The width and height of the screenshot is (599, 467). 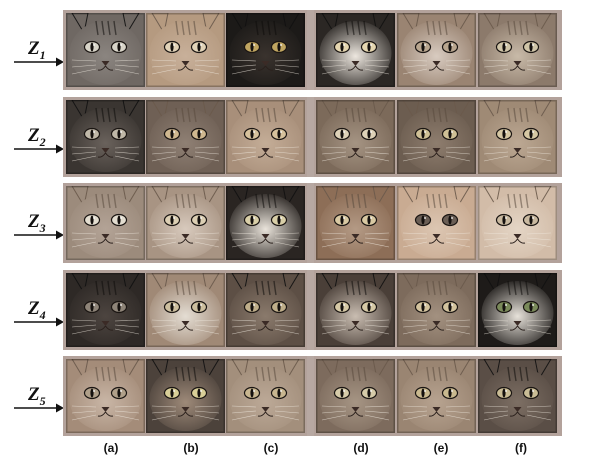 I want to click on cat-image-a-z1, so click(x=105, y=50).